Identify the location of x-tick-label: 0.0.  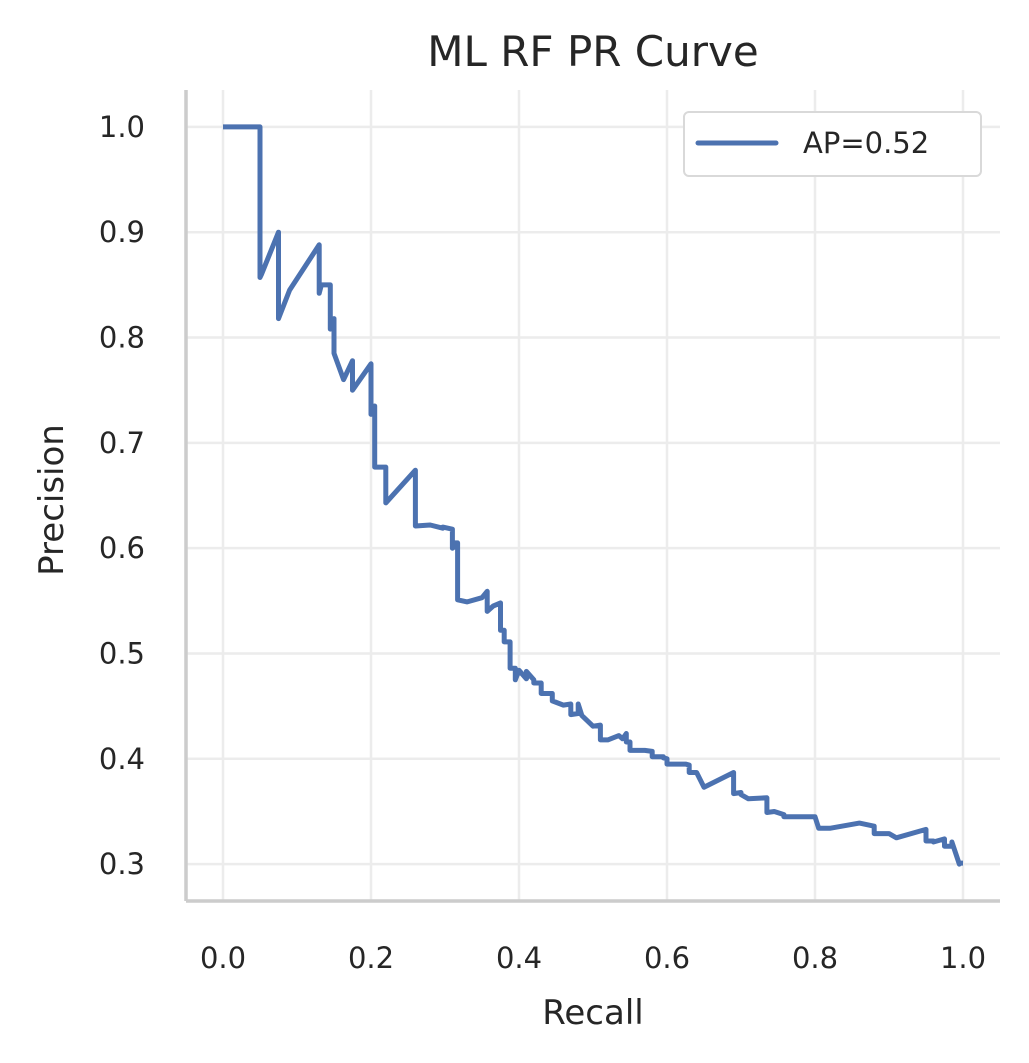
(223, 958).